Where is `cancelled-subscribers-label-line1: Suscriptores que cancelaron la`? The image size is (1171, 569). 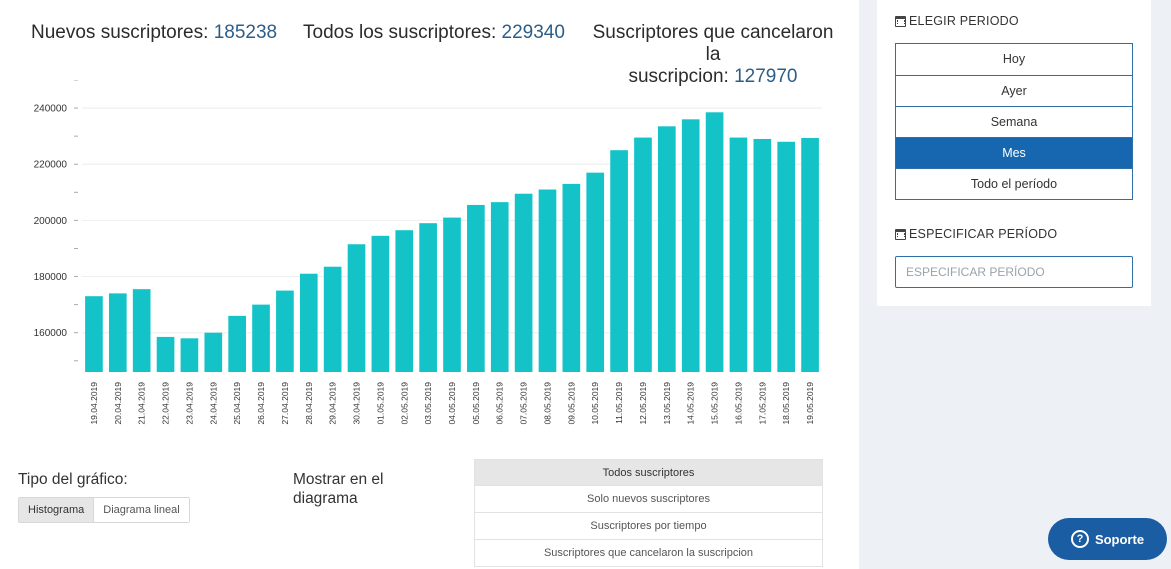 cancelled-subscribers-label-line1: Suscriptores que cancelaron la is located at coordinates (713, 43).